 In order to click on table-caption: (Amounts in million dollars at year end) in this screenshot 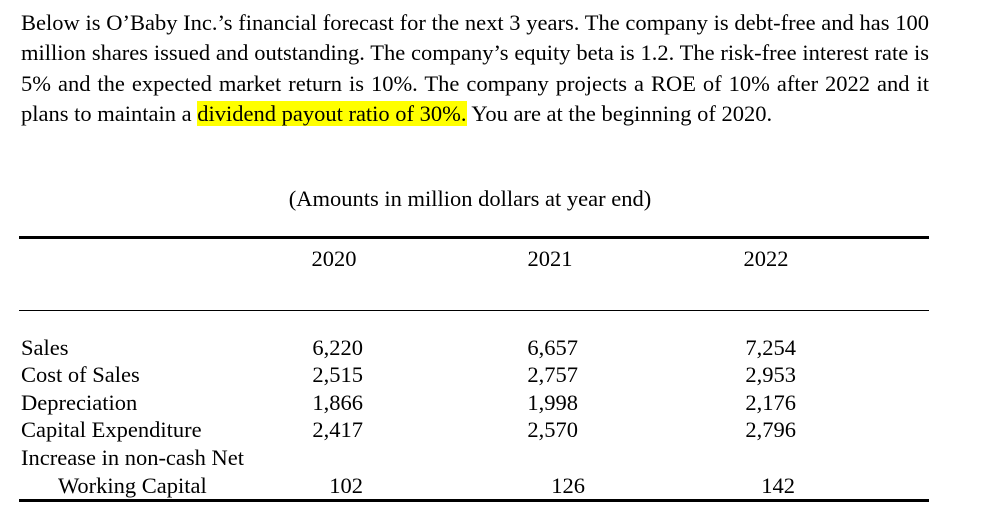, I will do `click(470, 199)`.